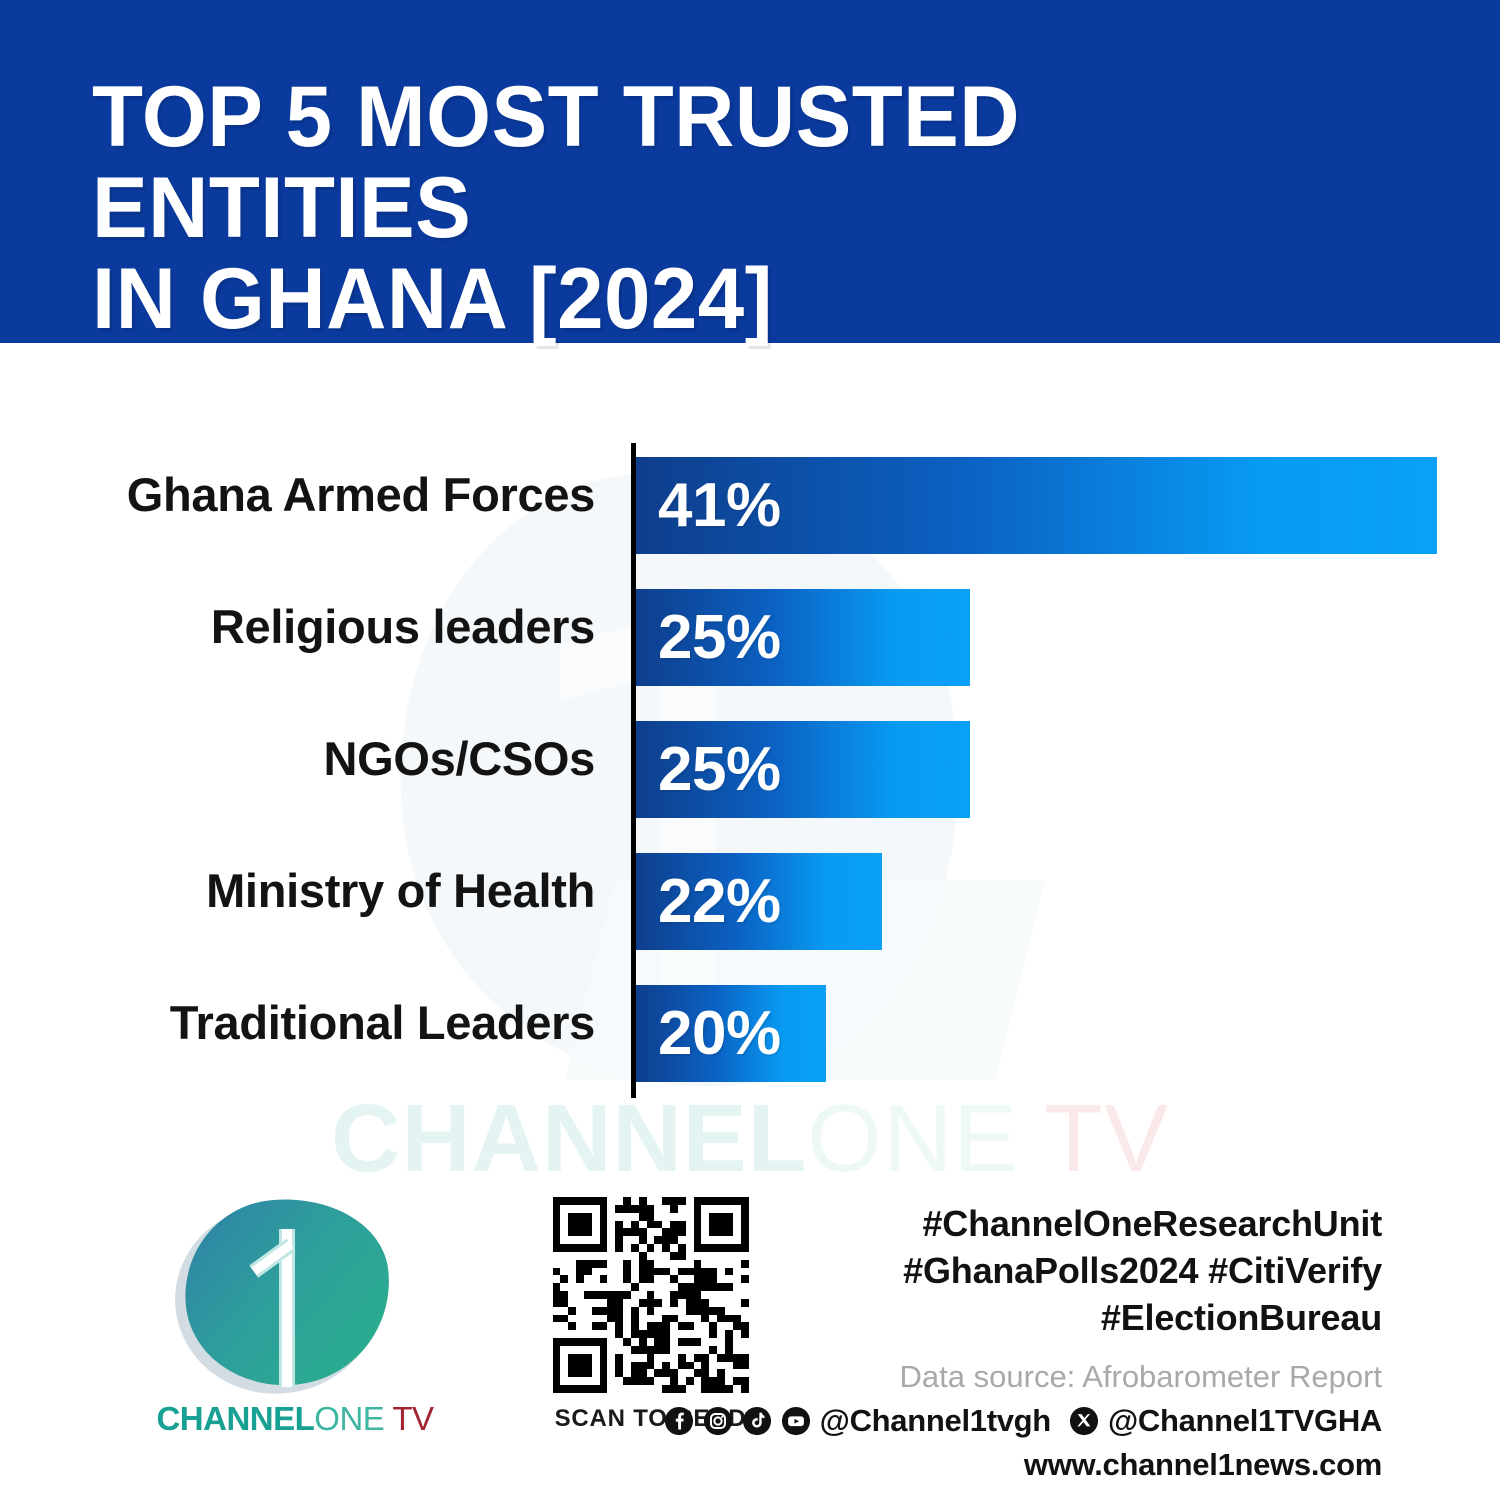 The image size is (1500, 1500). Describe the element at coordinates (935, 1421) in the screenshot. I see `social-handle-primary: @Channel1tvgh` at that location.